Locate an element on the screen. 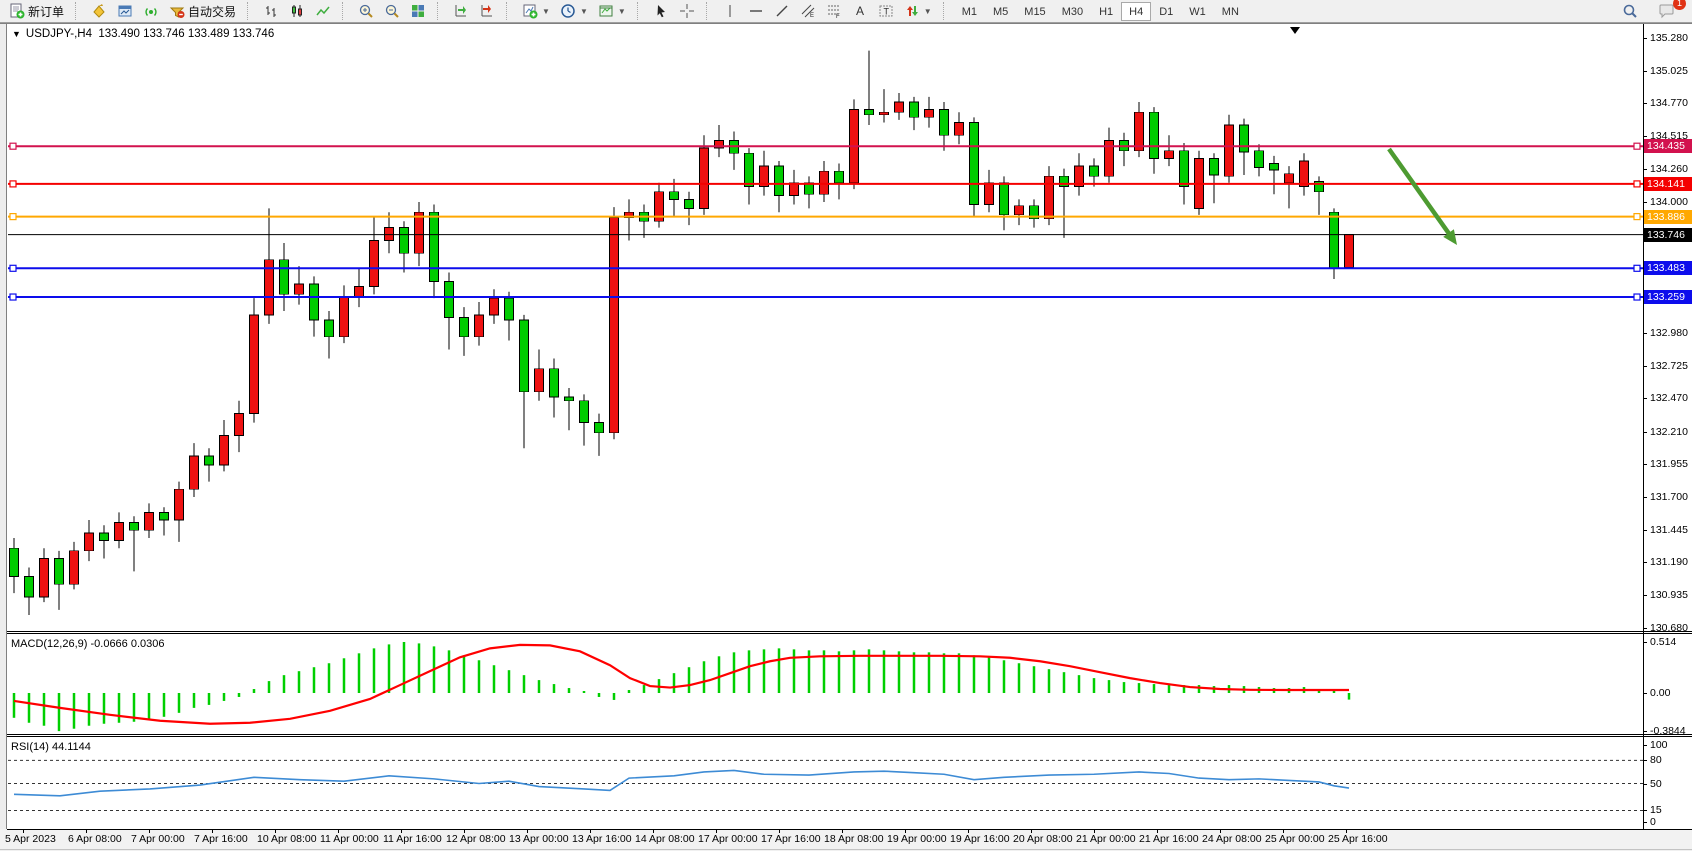  line-chart-button is located at coordinates (323, 11).